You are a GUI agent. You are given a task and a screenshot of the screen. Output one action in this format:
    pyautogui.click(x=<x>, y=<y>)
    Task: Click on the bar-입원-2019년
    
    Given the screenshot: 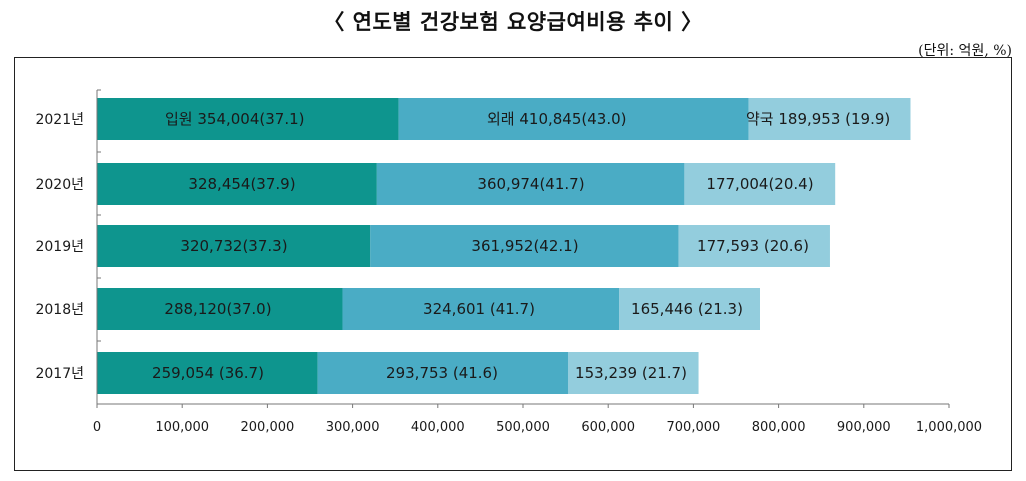 What is the action you would take?
    pyautogui.click(x=234, y=246)
    